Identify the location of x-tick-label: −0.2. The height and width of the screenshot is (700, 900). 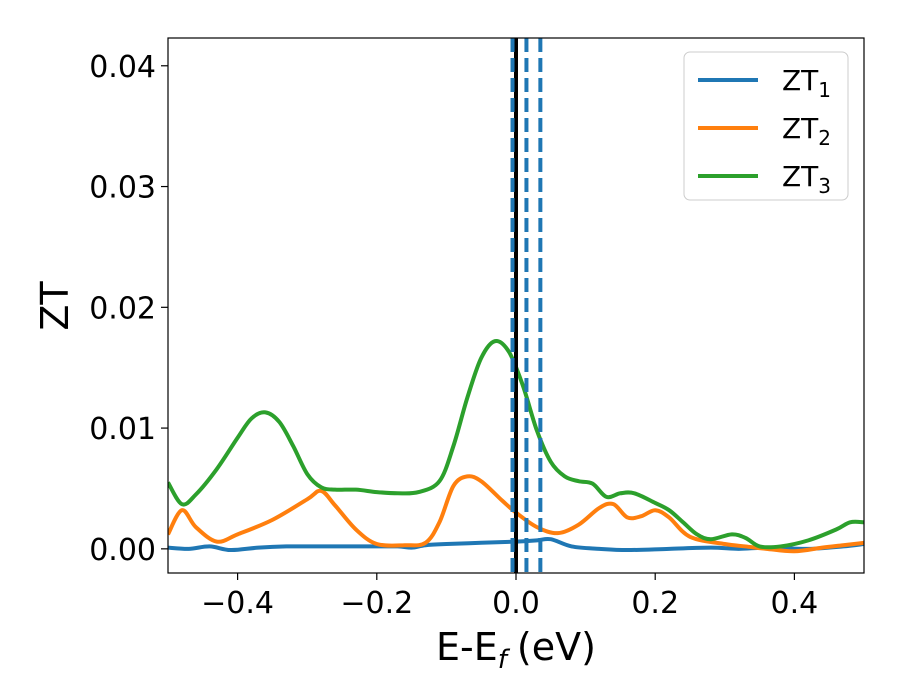
(376, 603).